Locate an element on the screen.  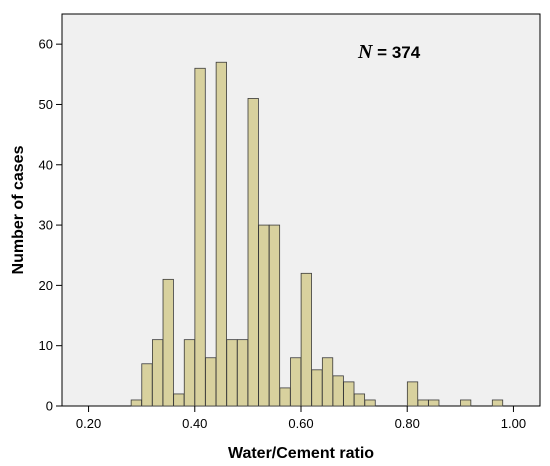
y-tick-label: 10 is located at coordinates (46, 345).